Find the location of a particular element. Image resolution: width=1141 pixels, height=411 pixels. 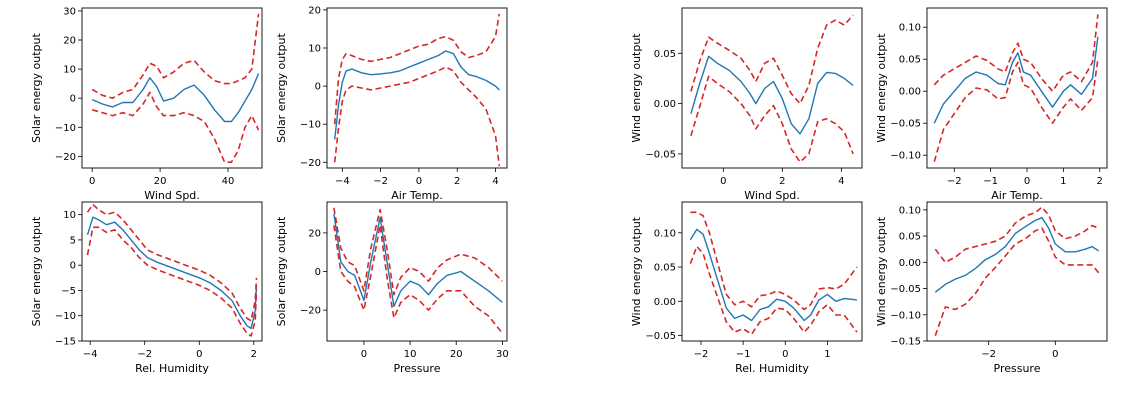

x-tick-label: 30 is located at coordinates (502, 354).